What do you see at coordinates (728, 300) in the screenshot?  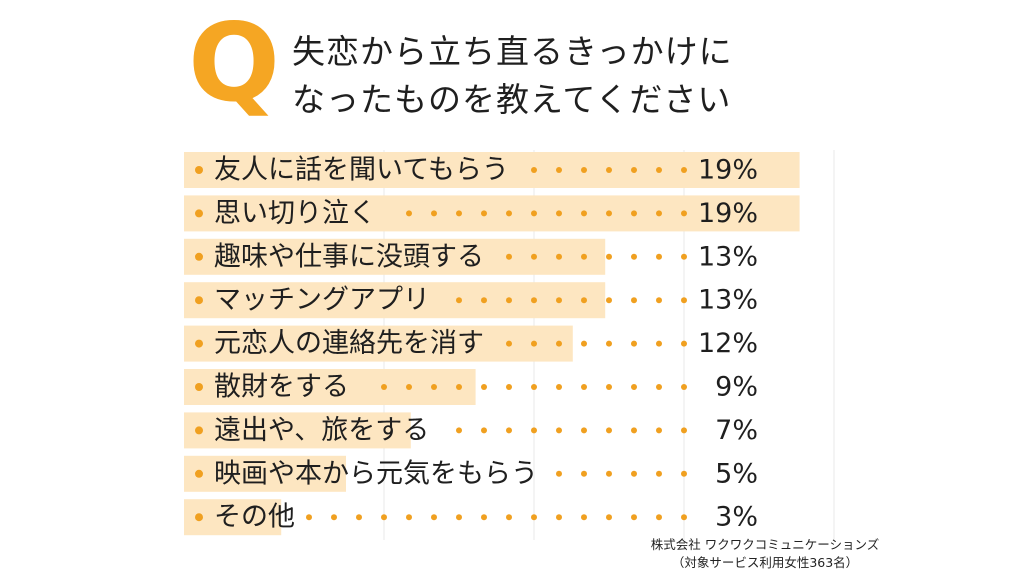 I see `value-label-3: 13%` at bounding box center [728, 300].